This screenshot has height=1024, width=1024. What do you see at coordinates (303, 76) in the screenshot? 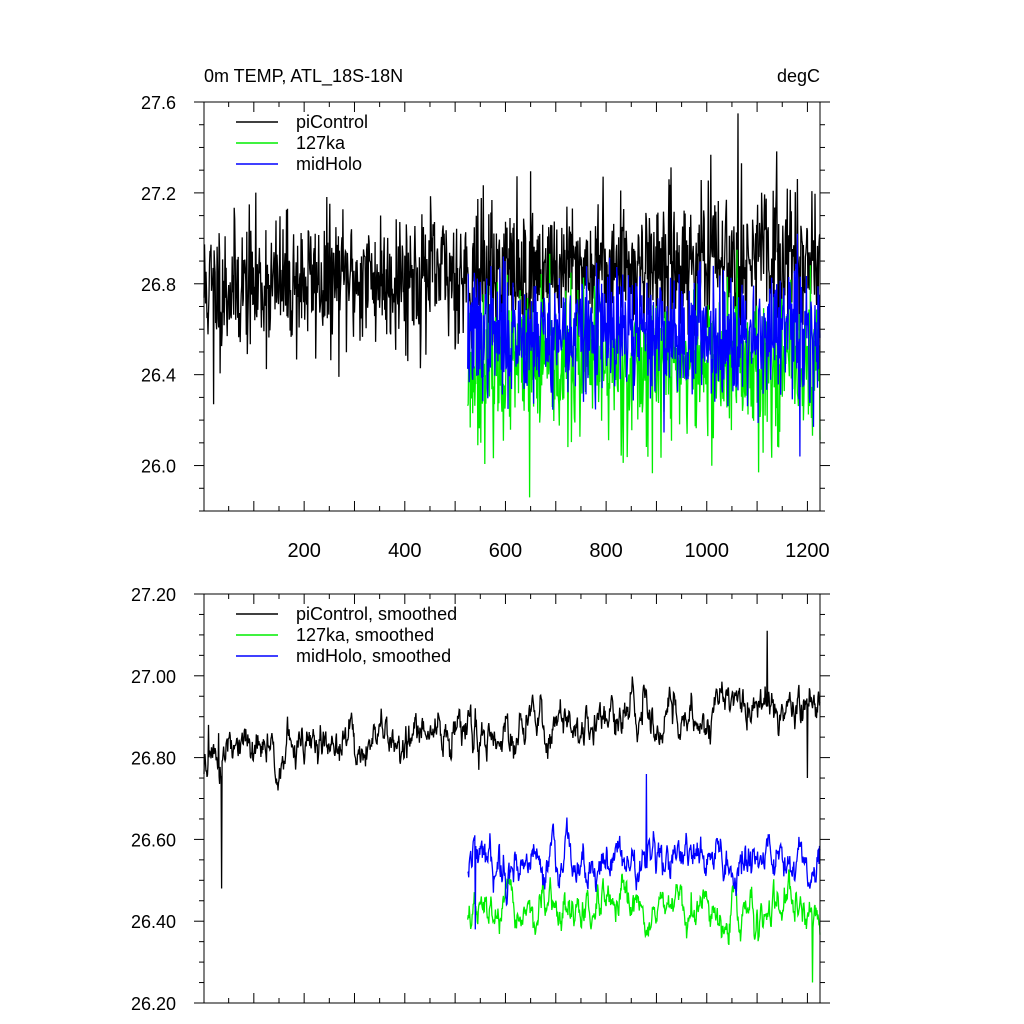
I see `top-title-left: 0m TEMP, ATL_18S-18N` at bounding box center [303, 76].